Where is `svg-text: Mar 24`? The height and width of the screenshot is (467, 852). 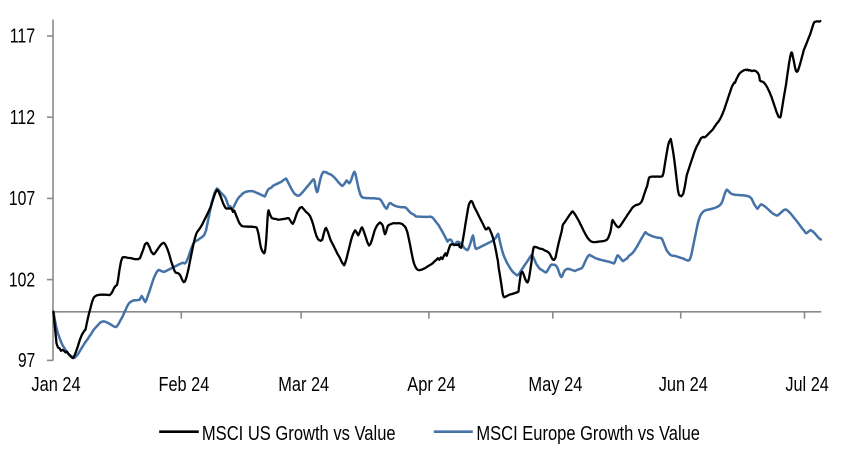 svg-text: Mar 24 is located at coordinates (303, 385).